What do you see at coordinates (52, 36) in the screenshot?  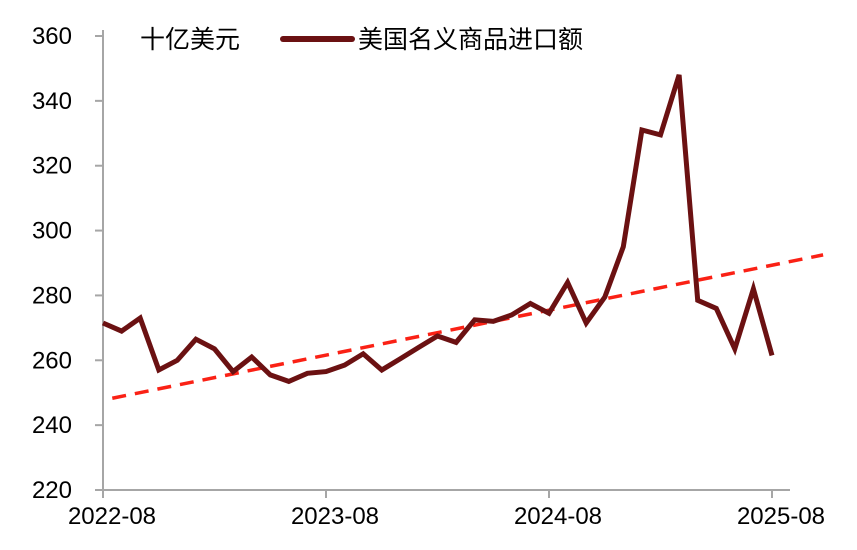 I see `y-axis-tick-label: 360` at bounding box center [52, 36].